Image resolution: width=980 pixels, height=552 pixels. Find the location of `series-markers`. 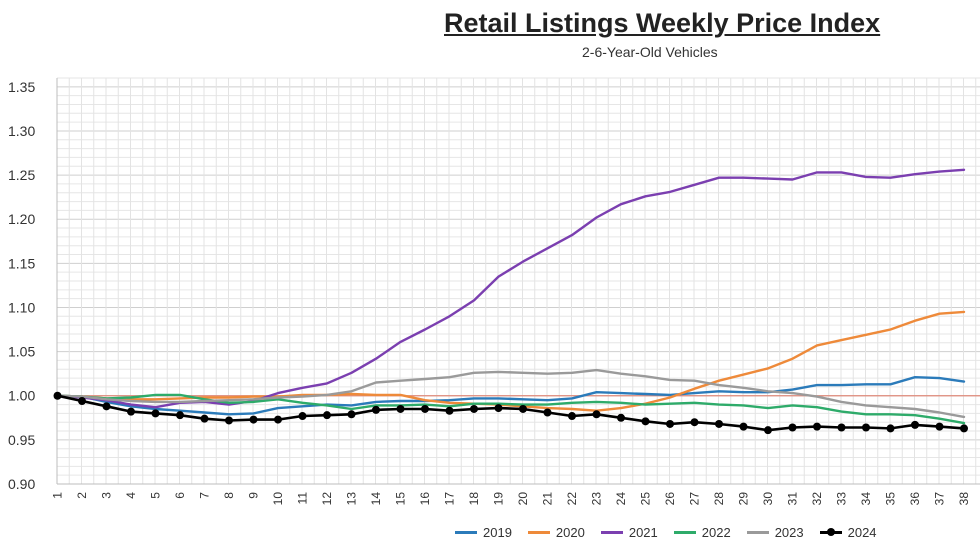

series-markers is located at coordinates (510, 413).